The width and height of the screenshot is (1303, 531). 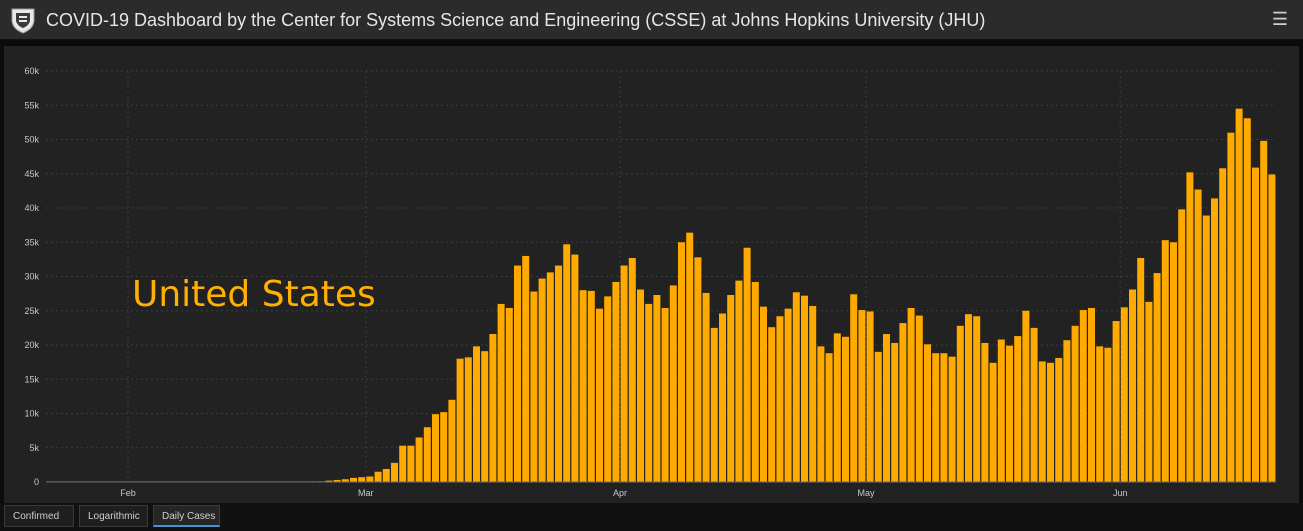 I want to click on y-tick-label: 20k, so click(x=31, y=345).